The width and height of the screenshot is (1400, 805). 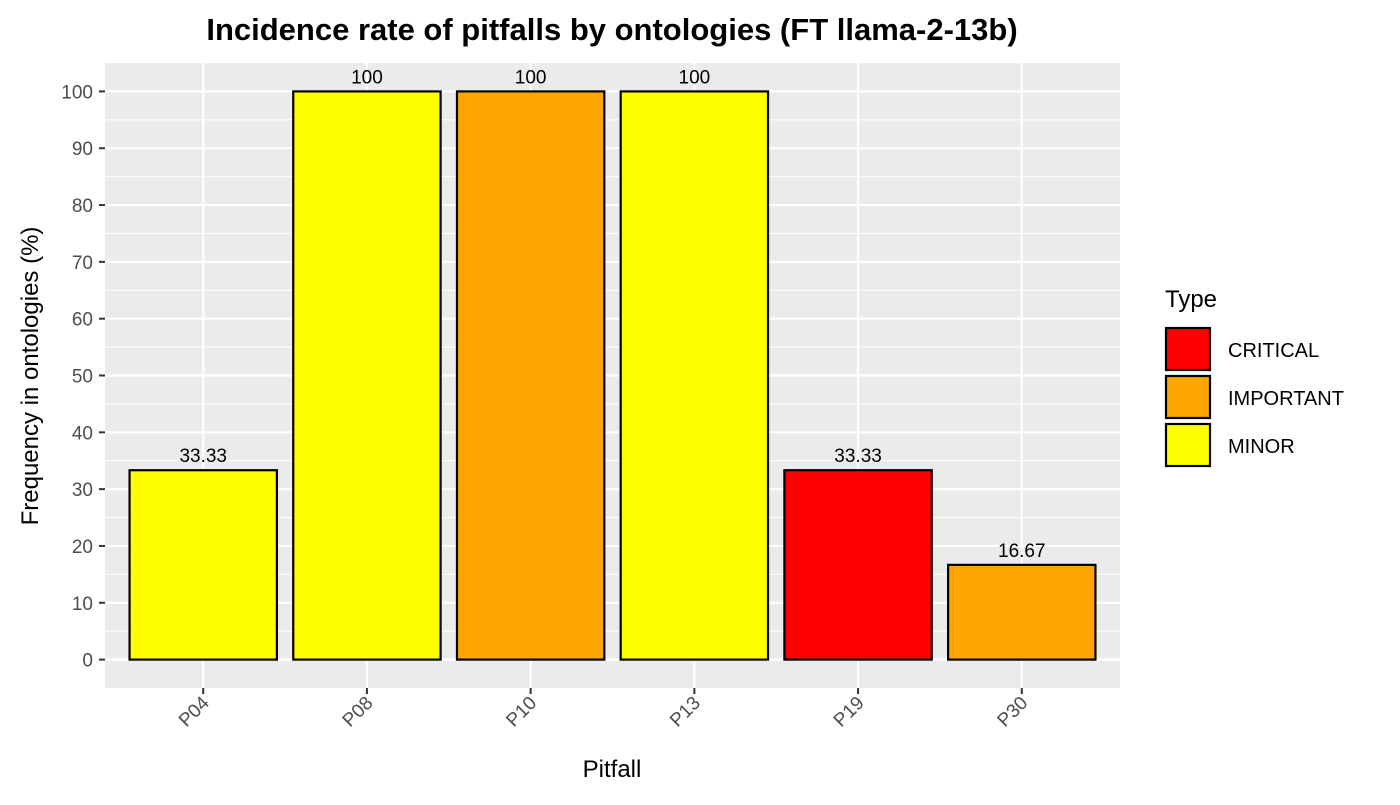 What do you see at coordinates (685, 712) in the screenshot?
I see `x-tick-label-p13: P13` at bounding box center [685, 712].